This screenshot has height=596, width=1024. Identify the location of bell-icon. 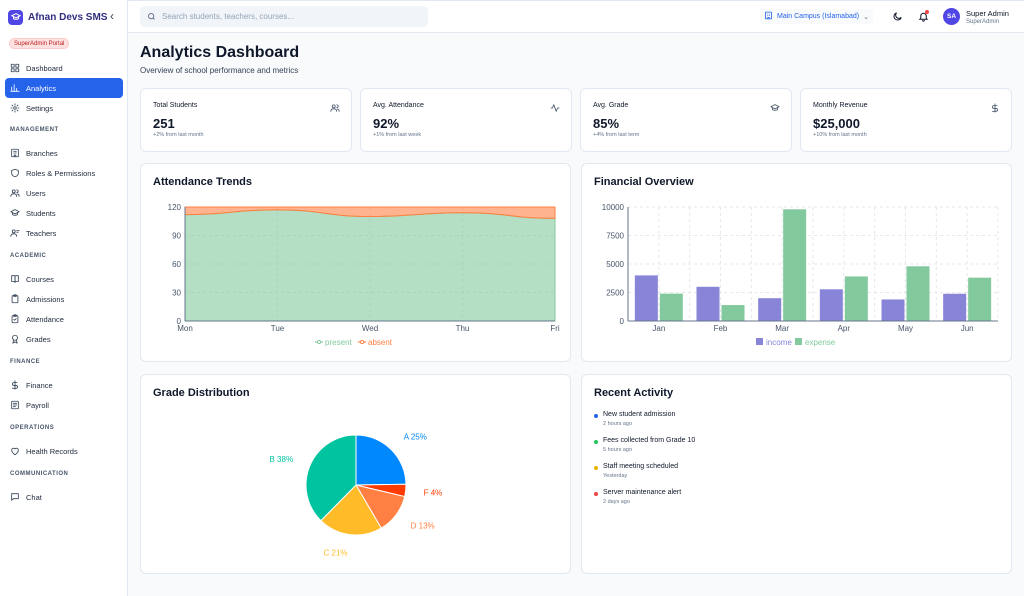
(923, 16).